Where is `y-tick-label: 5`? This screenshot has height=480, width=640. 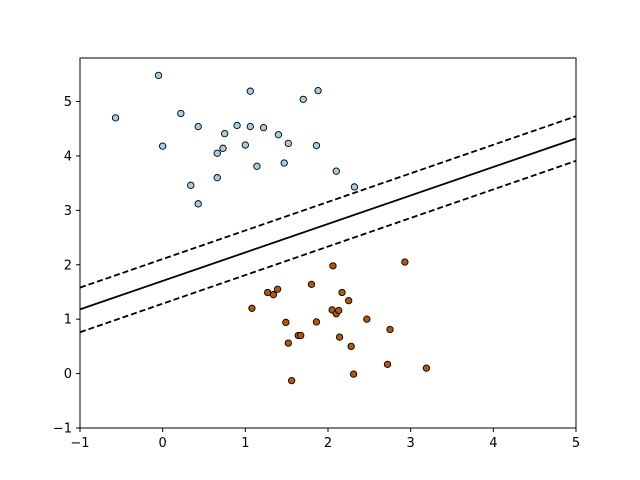
y-tick-label: 5 is located at coordinates (68, 102).